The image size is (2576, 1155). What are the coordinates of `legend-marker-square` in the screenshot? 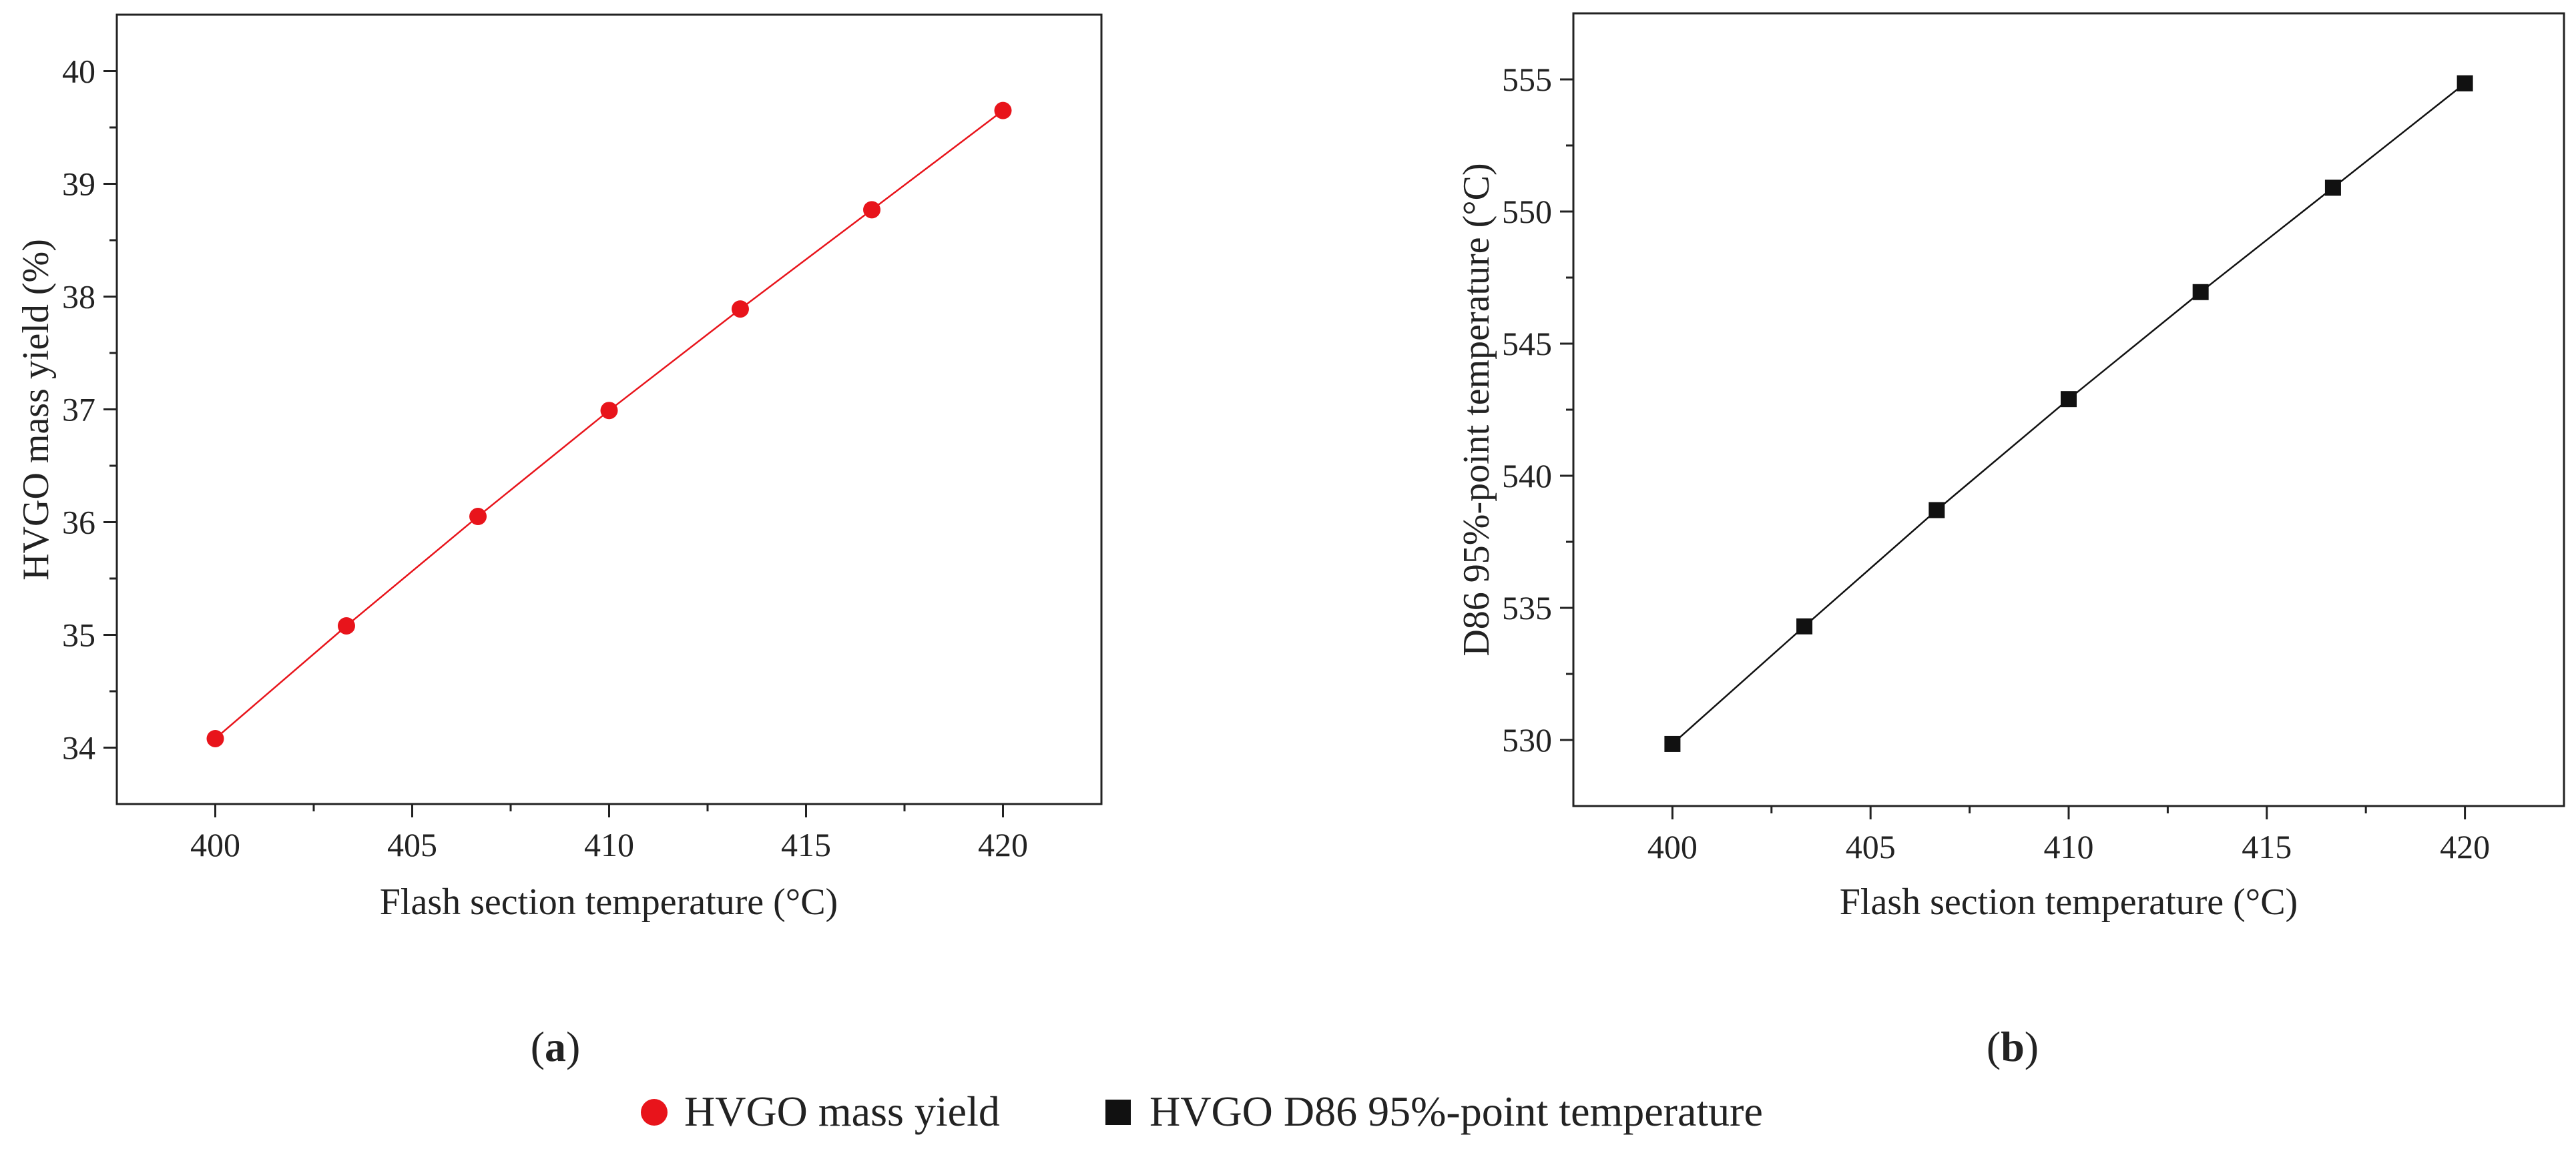 It's located at (1118, 1112).